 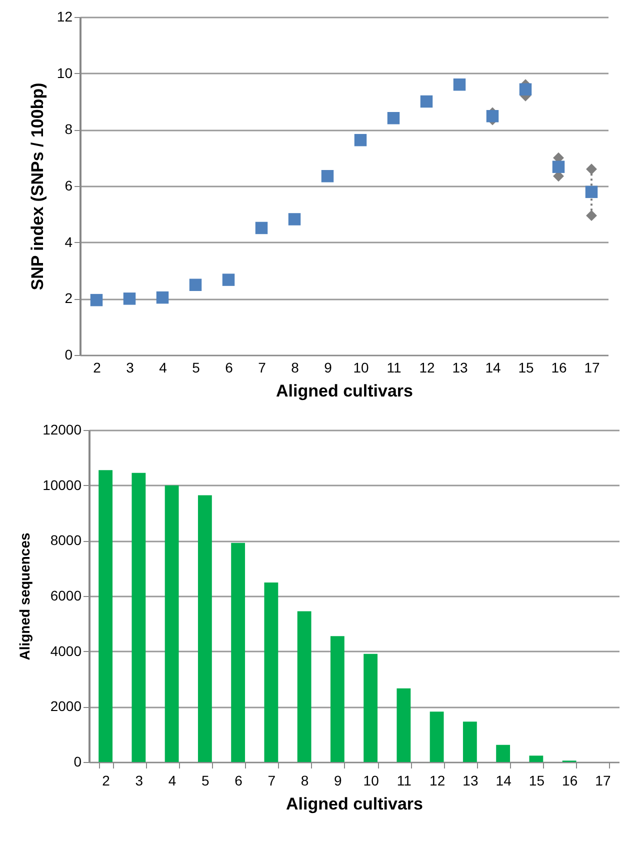 What do you see at coordinates (68, 129) in the screenshot?
I see `y-tick-label: 8` at bounding box center [68, 129].